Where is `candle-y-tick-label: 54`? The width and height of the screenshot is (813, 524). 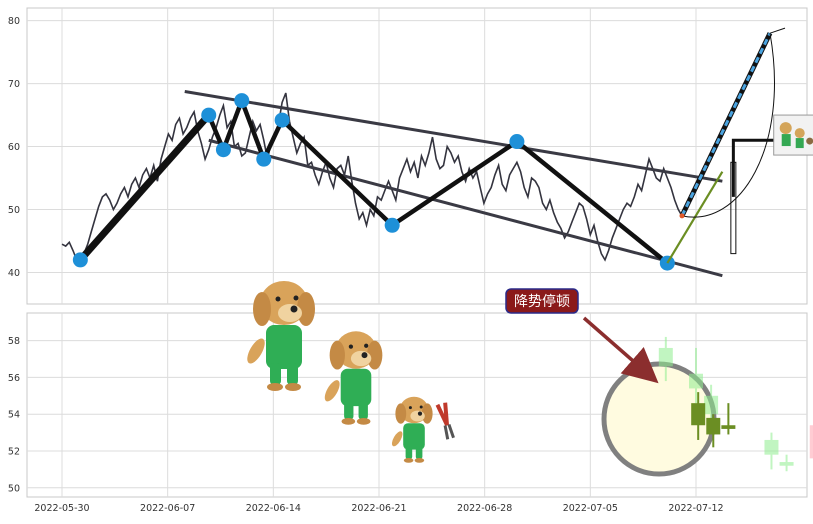
candle-y-tick-label: 54 is located at coordinates (14, 415).